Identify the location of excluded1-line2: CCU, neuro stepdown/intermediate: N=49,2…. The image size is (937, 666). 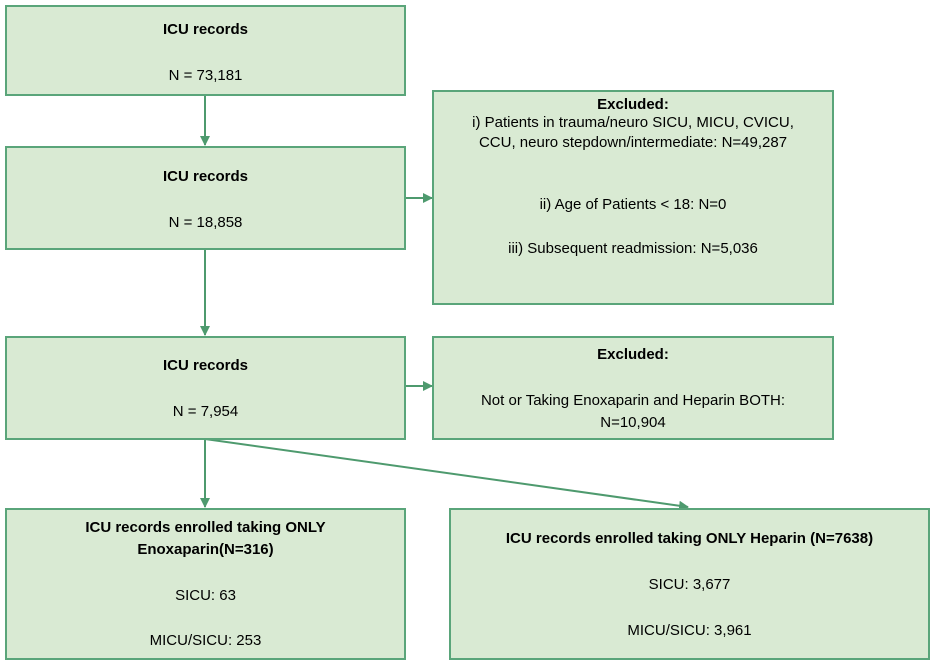
(633, 142).